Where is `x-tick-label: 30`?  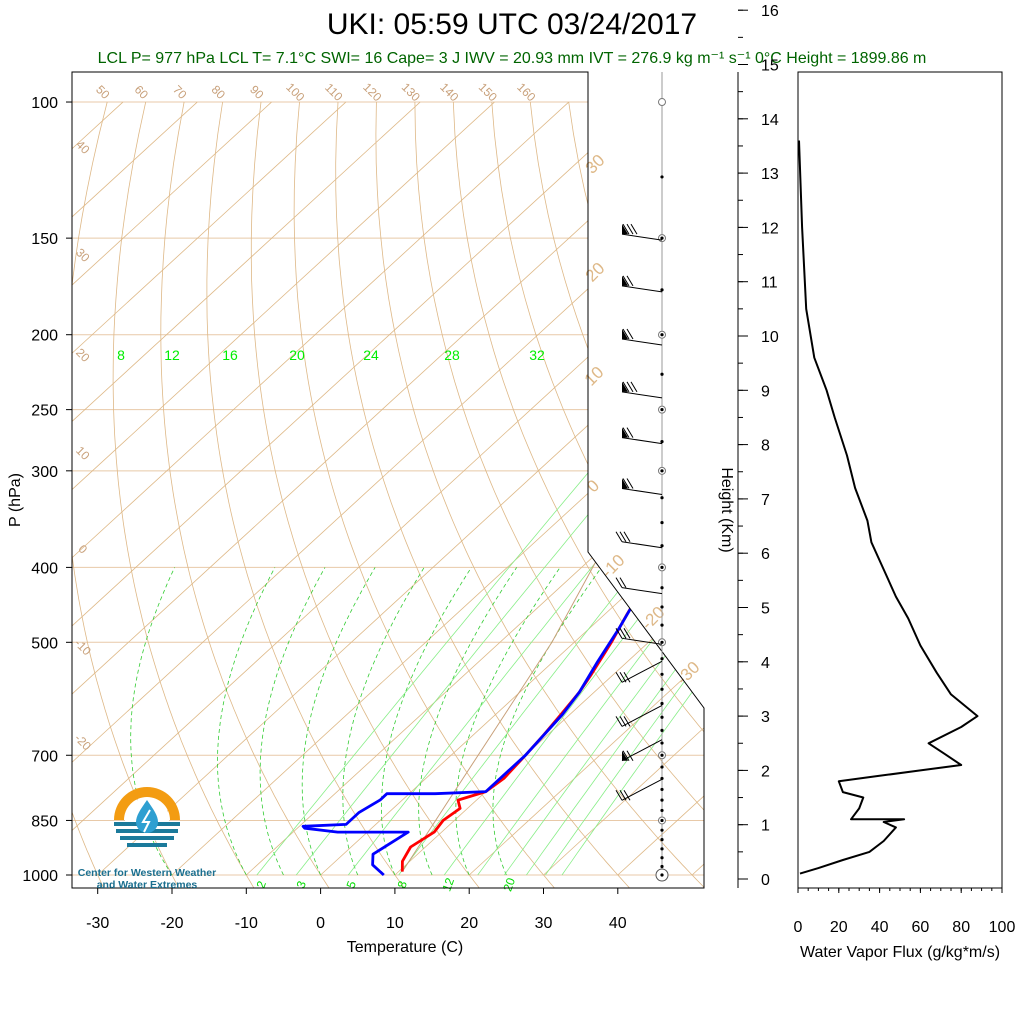
x-tick-label: 30 is located at coordinates (544, 923).